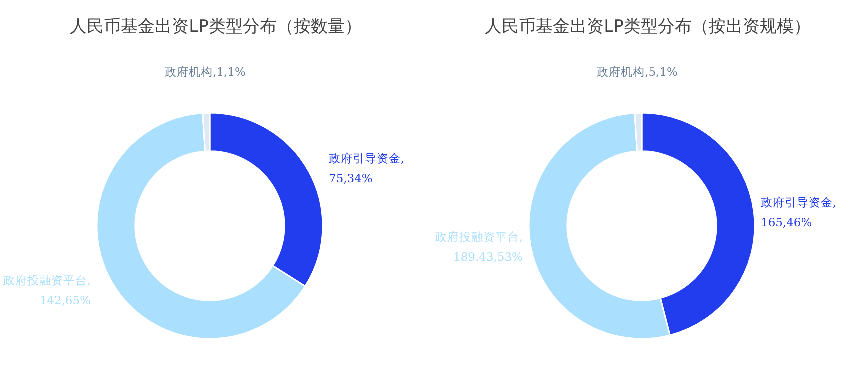 This screenshot has width=865, height=390. I want to click on slice-label: 政府引导资金,165,46%, so click(799, 213).